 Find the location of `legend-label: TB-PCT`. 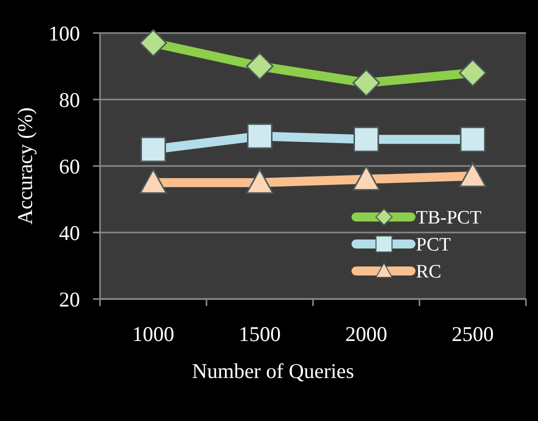

legend-label: TB-PCT is located at coordinates (449, 218).